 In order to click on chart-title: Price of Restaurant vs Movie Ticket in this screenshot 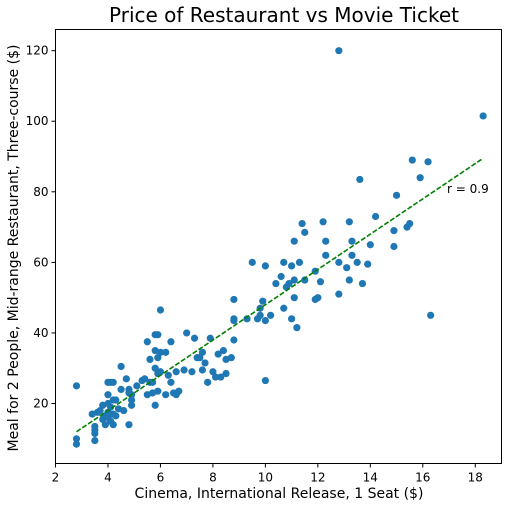, I will do `click(284, 15)`.